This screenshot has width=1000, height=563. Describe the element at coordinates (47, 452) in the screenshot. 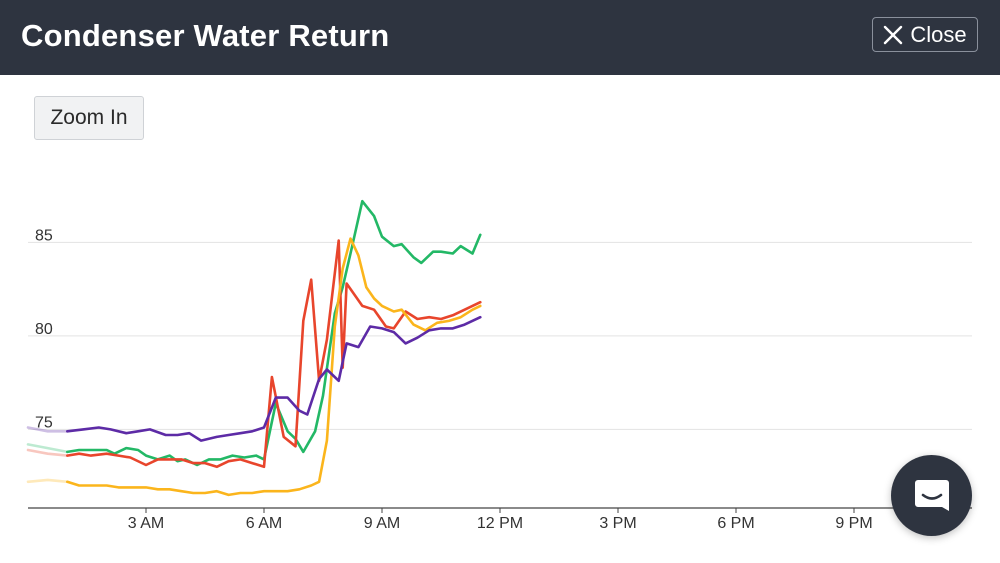

I see `series-1-history-line` at that location.